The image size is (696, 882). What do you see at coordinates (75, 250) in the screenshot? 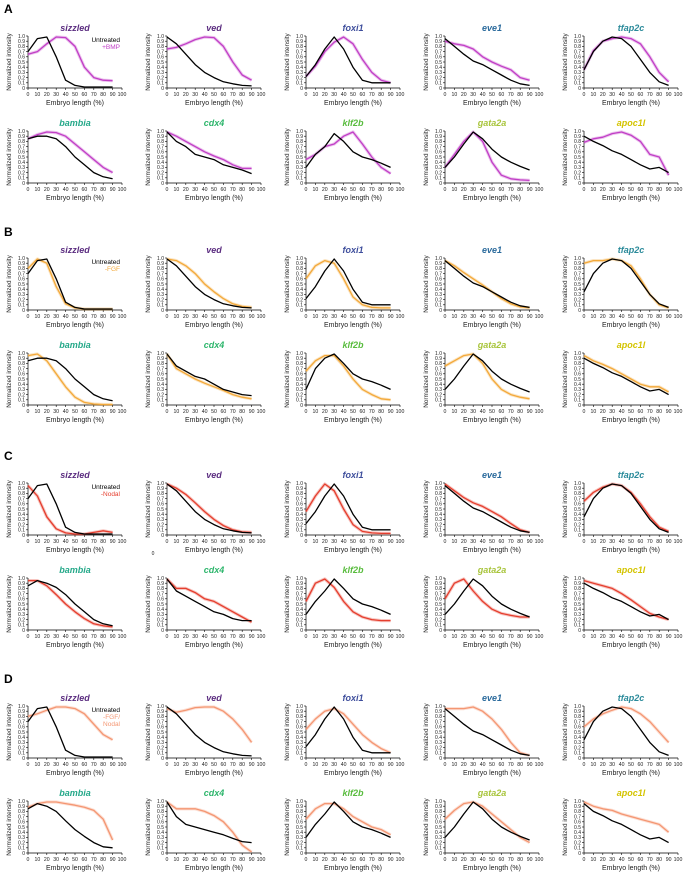
I see `chart-title: sizzled` at bounding box center [75, 250].